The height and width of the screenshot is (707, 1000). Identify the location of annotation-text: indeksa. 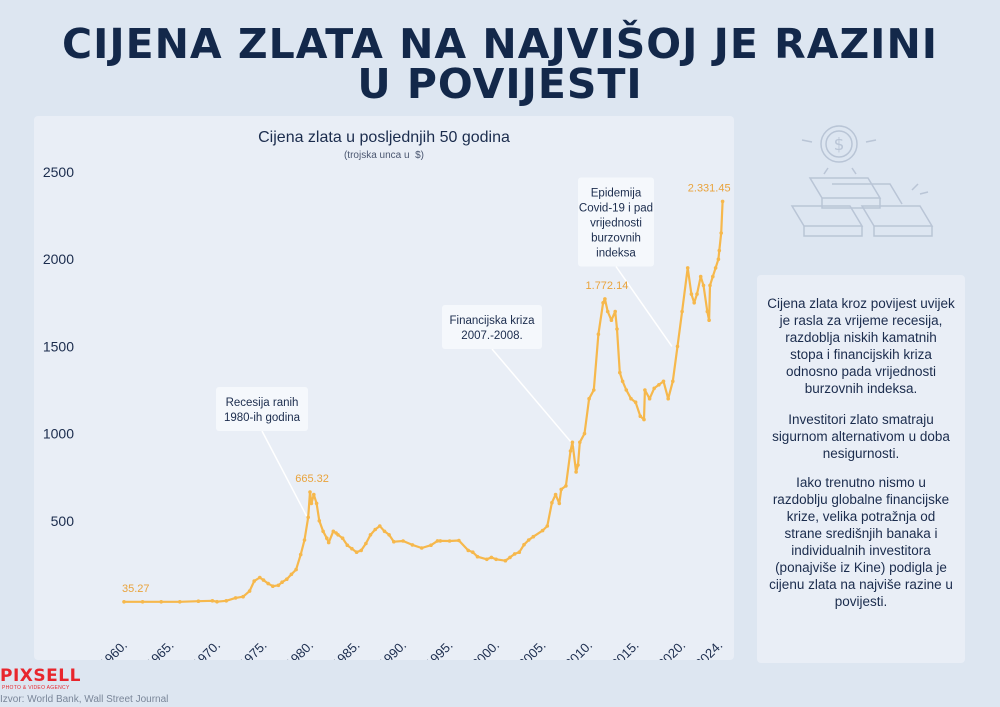
(616, 254).